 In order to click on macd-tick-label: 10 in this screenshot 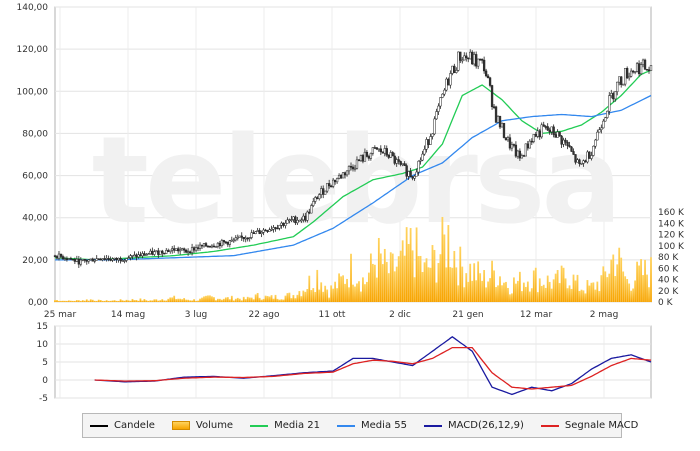, I will do `click(43, 345)`.